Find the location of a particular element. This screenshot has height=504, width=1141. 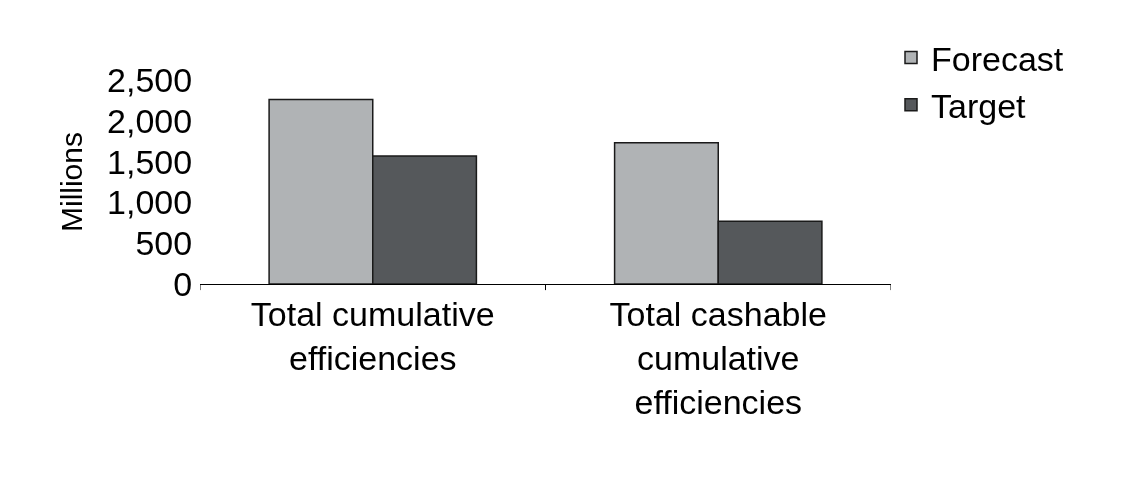

x-tick-label: Total cumulative efficiencies is located at coordinates (372, 335).